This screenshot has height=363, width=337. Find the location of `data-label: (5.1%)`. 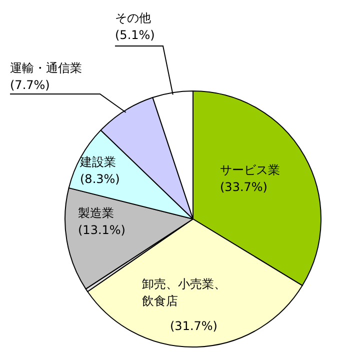

data-label: (5.1%) is located at coordinates (135, 35).